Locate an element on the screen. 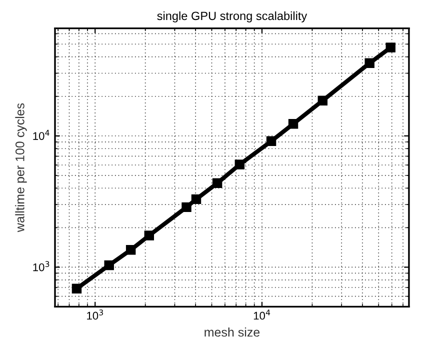  y-axis-title: walltime per 100 cycles is located at coordinates (21, 167).